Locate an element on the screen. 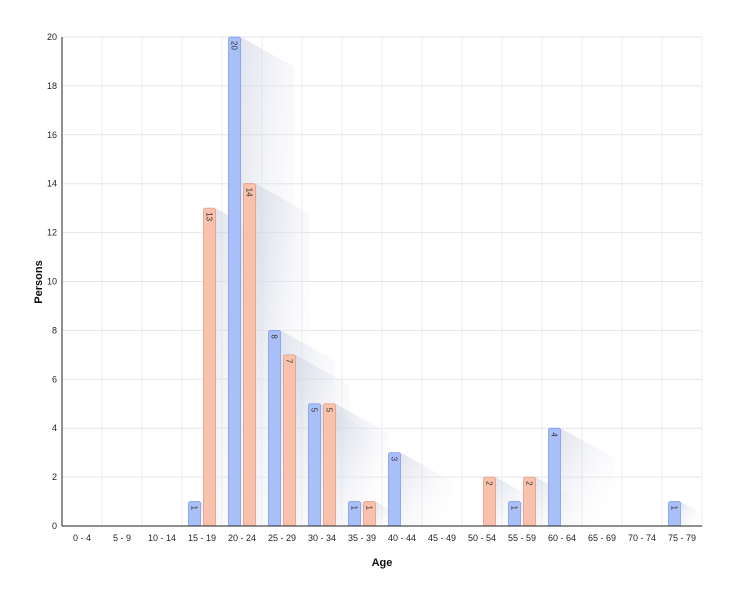 The image size is (755, 601). x-tick-label: 25 - 29 is located at coordinates (282, 538).